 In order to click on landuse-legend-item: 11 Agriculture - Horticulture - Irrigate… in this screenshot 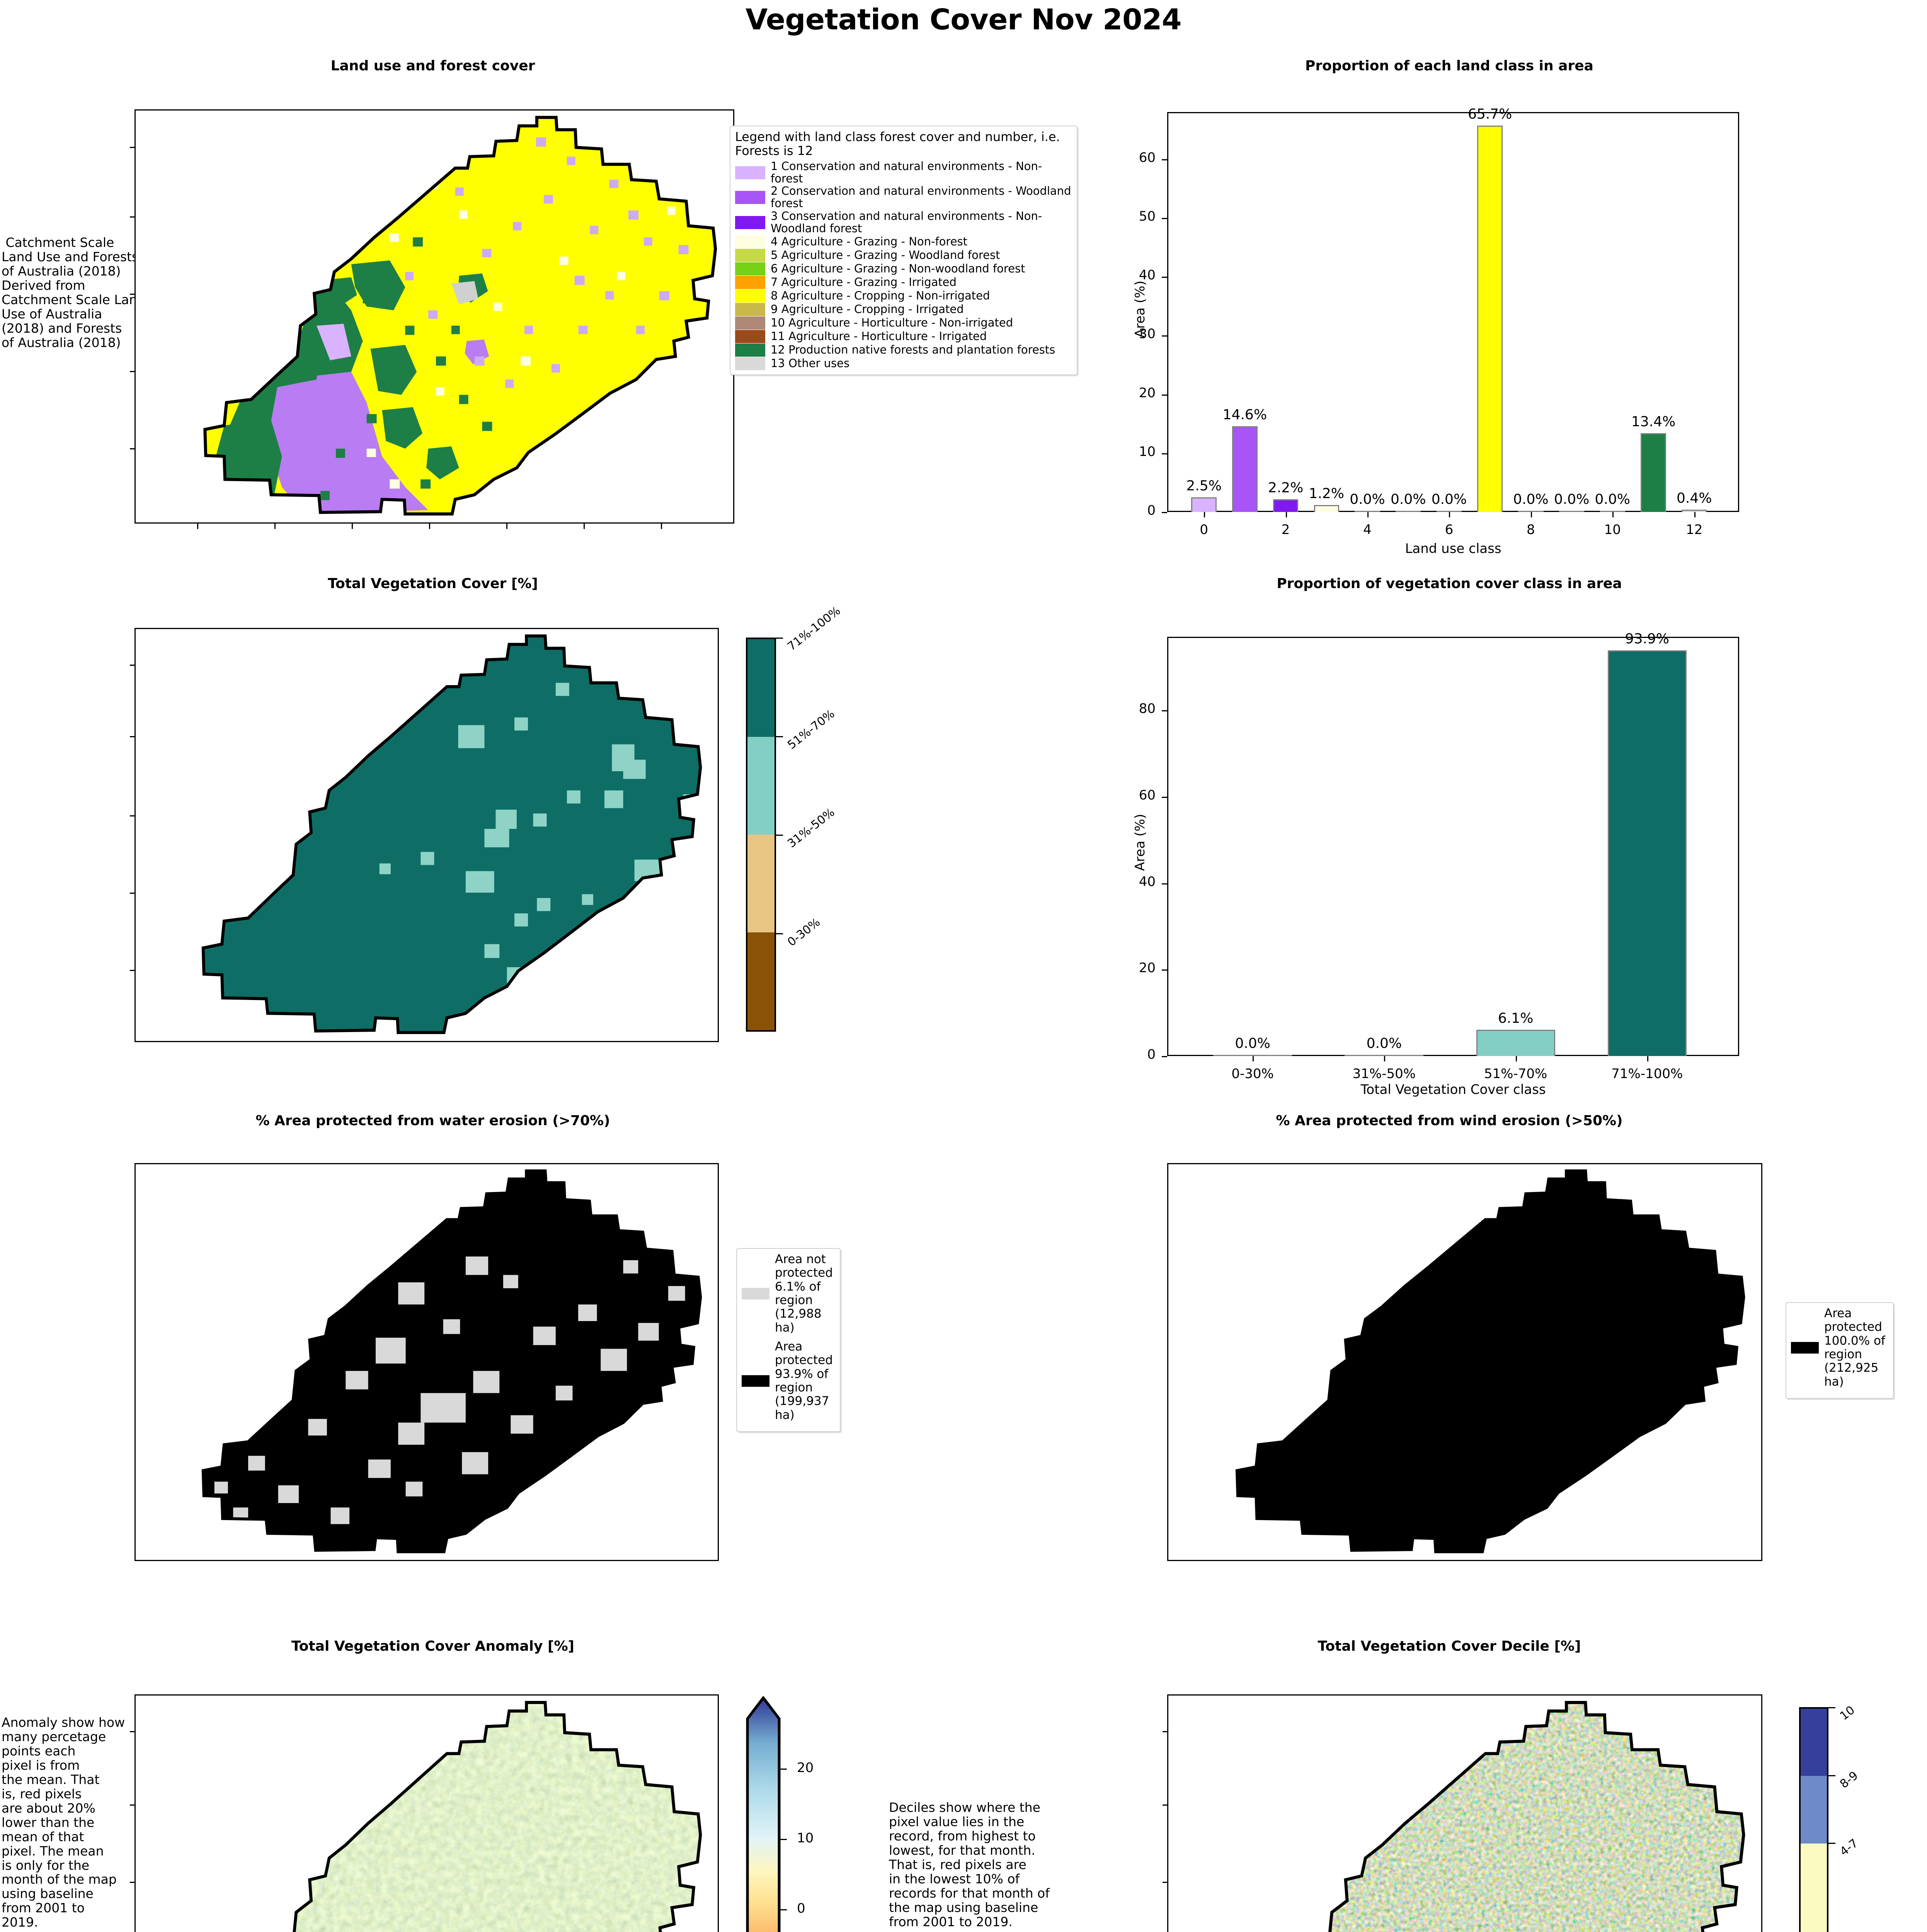, I will do `click(903, 337)`.